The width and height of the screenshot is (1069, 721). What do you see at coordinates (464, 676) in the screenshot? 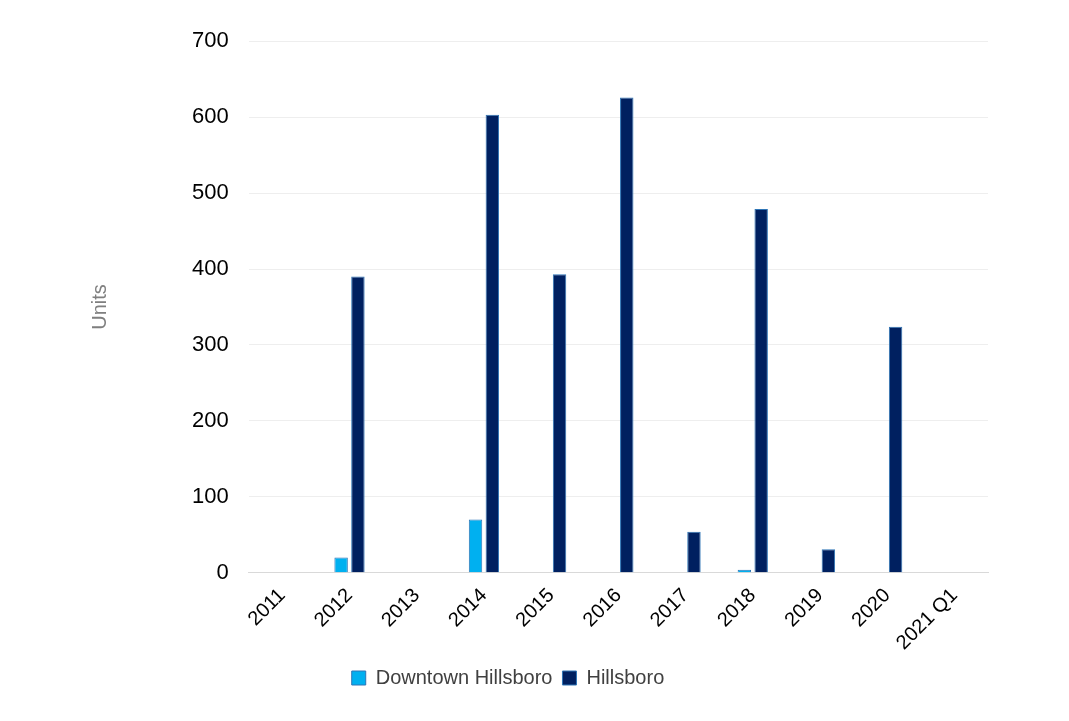
I see `legend-label: Downtown Hillsboro` at bounding box center [464, 676].